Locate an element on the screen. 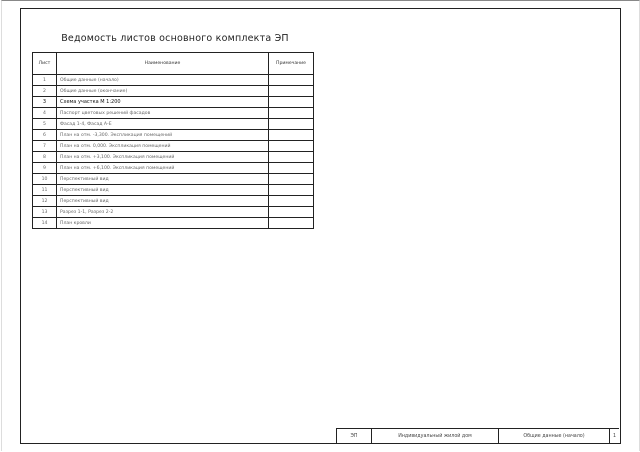 This screenshot has width=640, height=452. cell-sheet-number: 14 is located at coordinates (44, 223).